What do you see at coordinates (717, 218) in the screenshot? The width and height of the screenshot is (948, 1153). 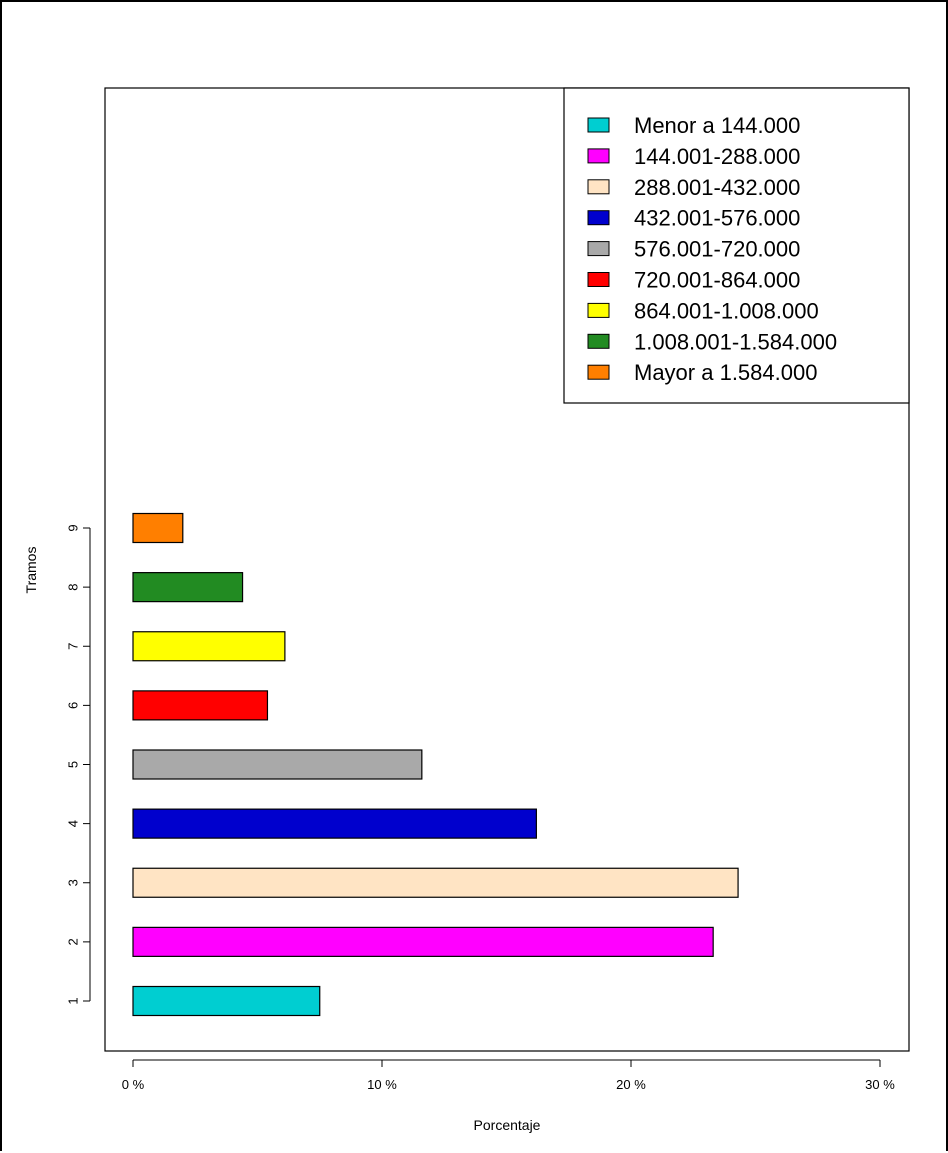 I see `legend-label: 432.001-576.000` at bounding box center [717, 218].